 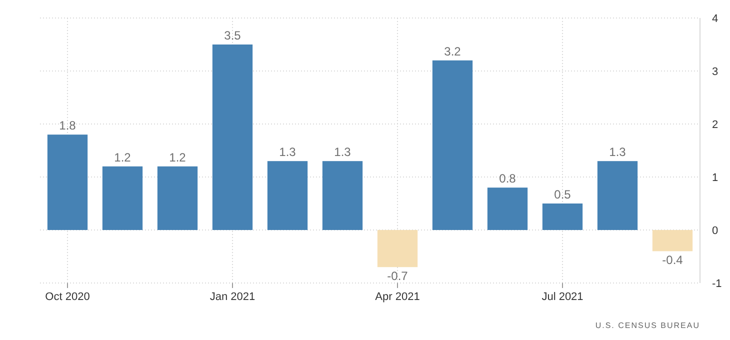 I want to click on data-label: -0.4, so click(x=673, y=260).